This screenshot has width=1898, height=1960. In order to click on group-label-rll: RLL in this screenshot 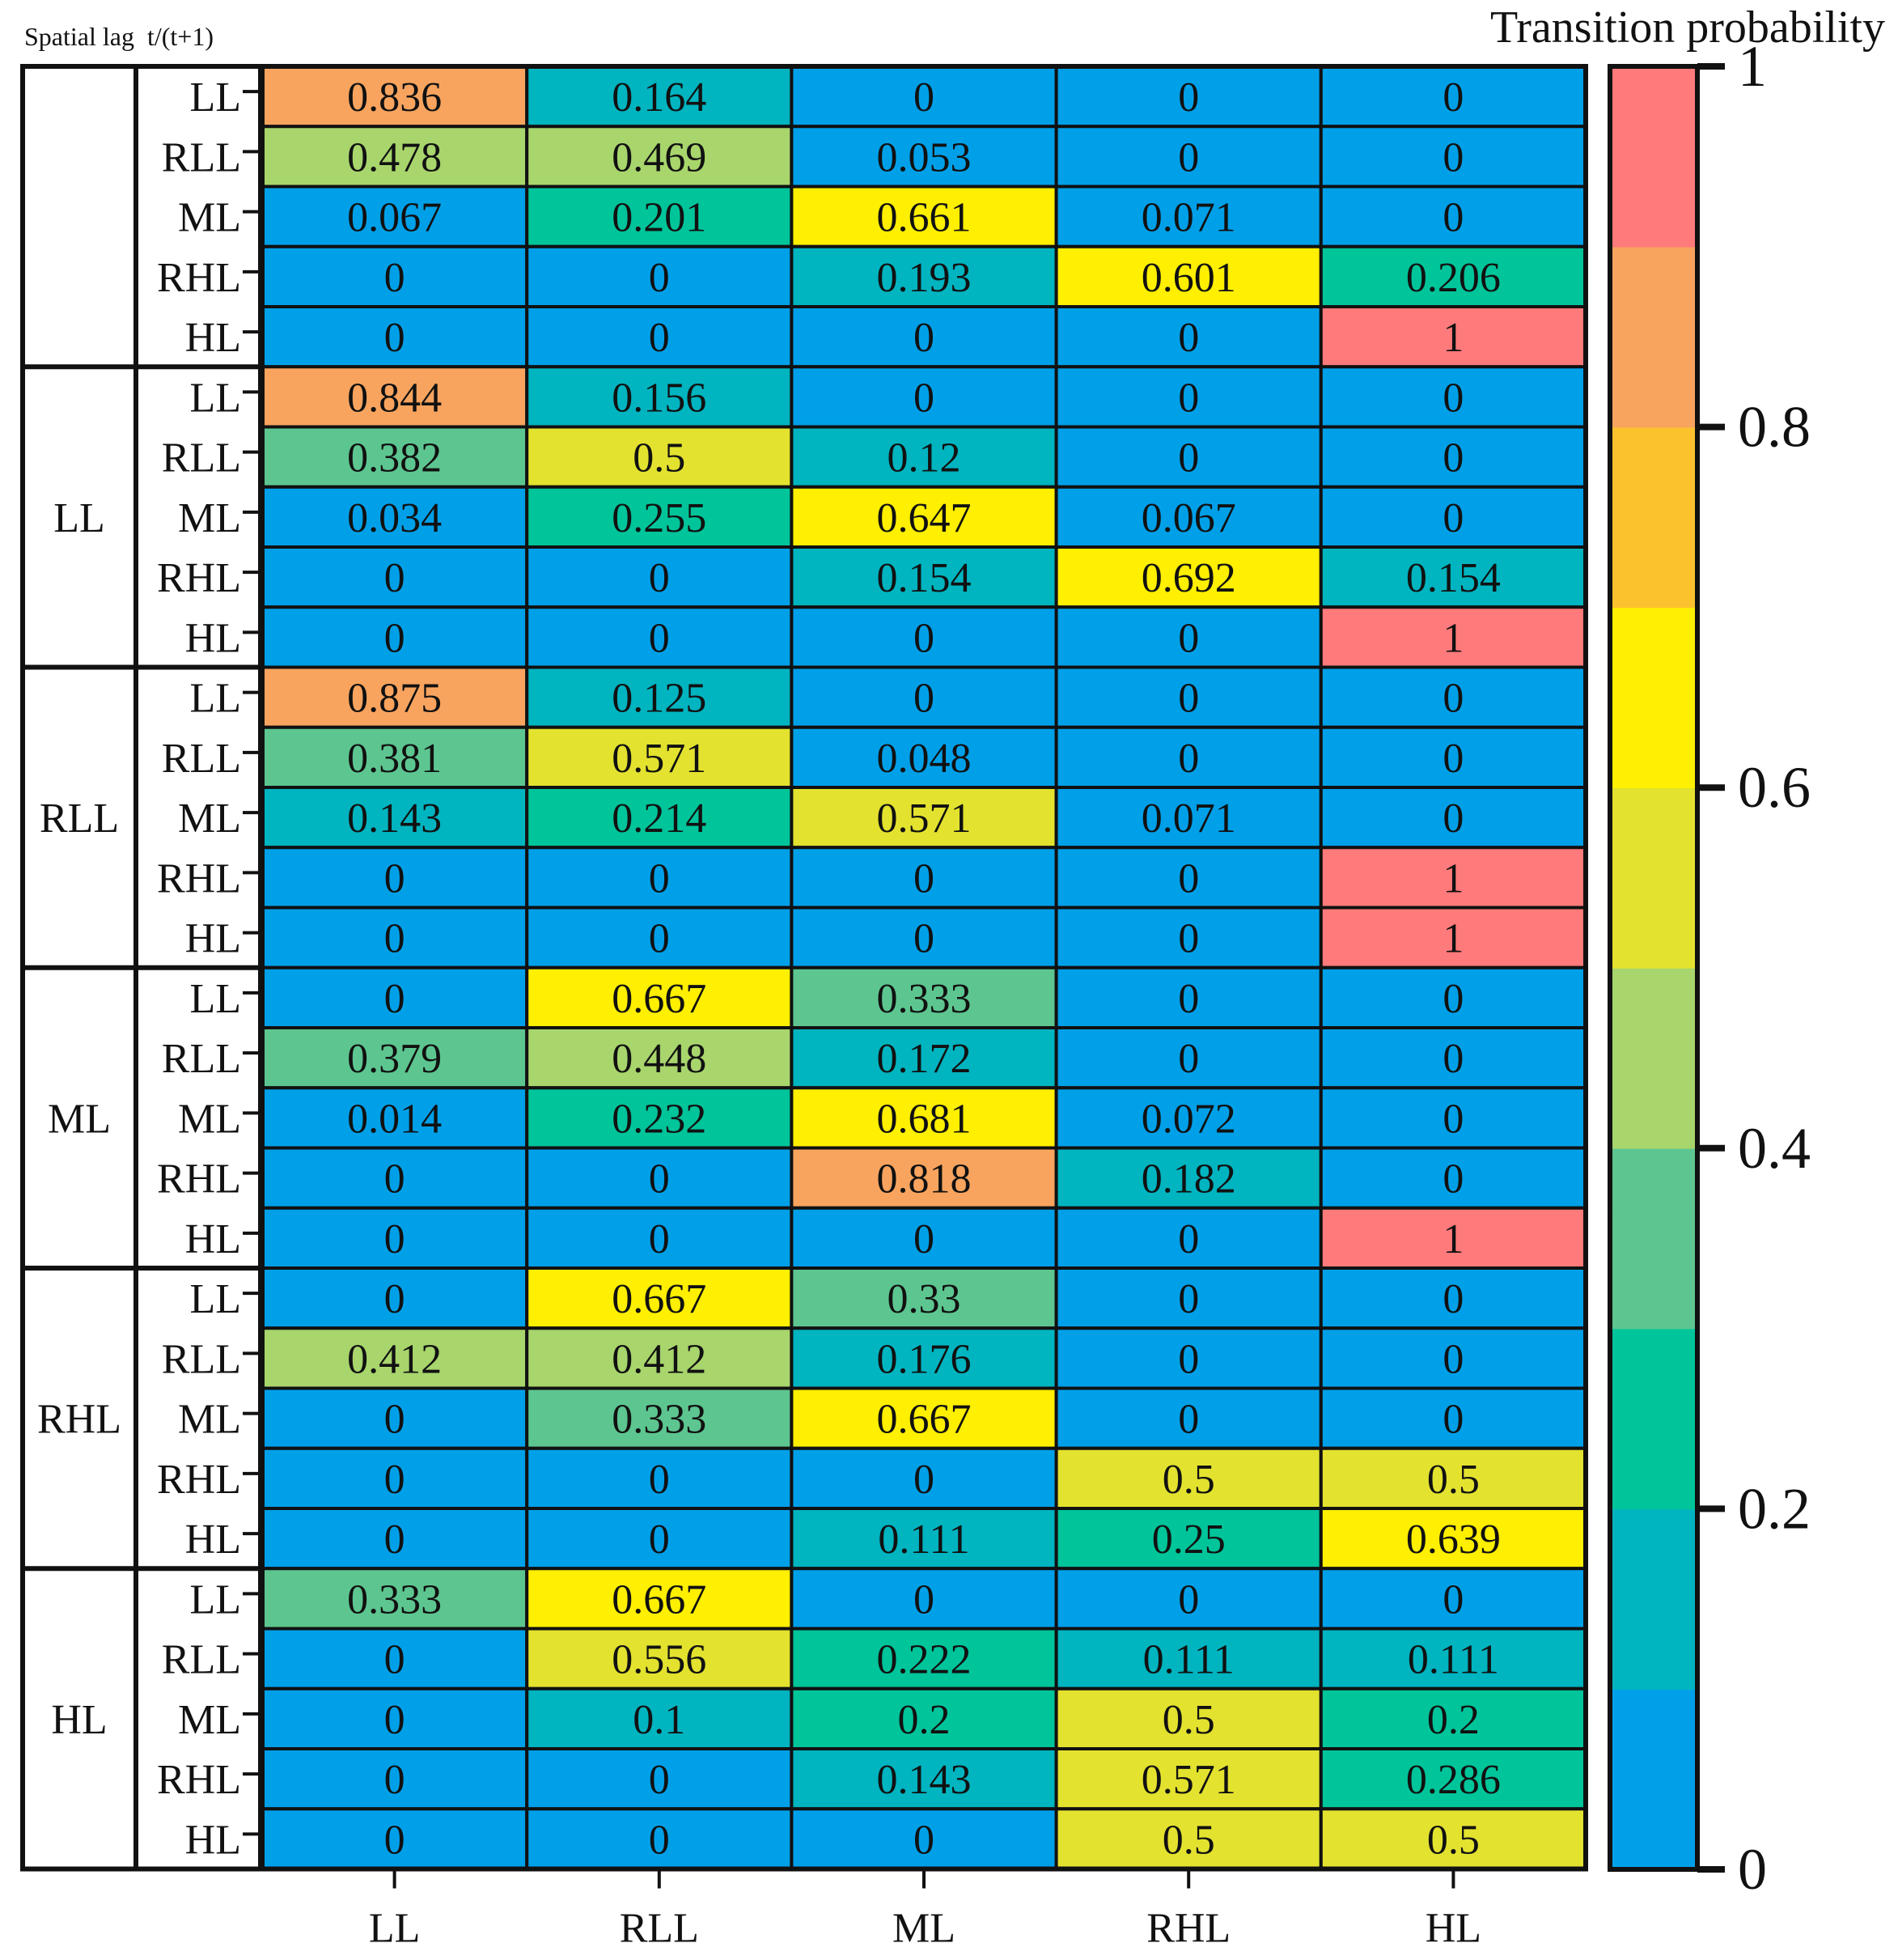, I will do `click(79, 819)`.